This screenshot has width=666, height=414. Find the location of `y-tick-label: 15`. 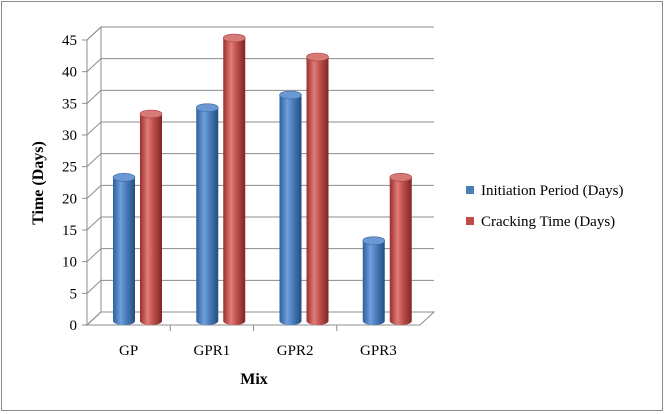

y-tick-label: 15 is located at coordinates (69, 231).